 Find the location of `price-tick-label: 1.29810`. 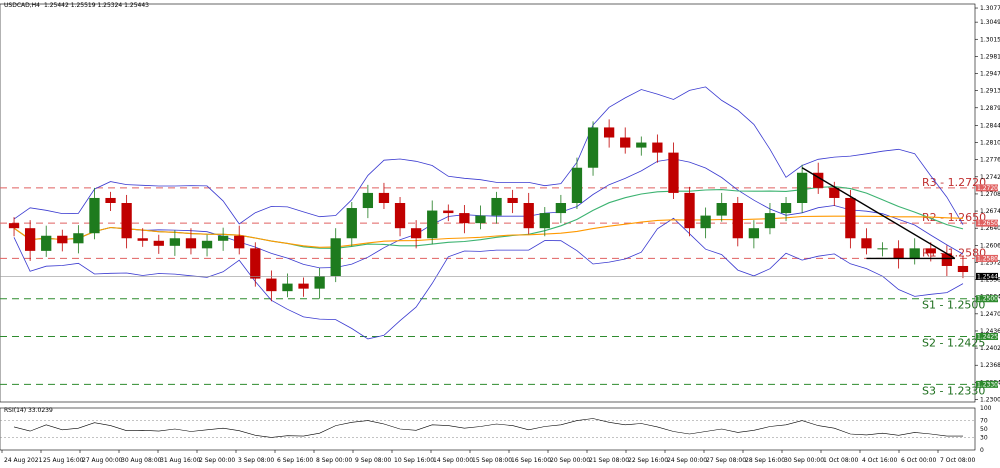

price-tick-label: 1.29810 is located at coordinates (990, 56).